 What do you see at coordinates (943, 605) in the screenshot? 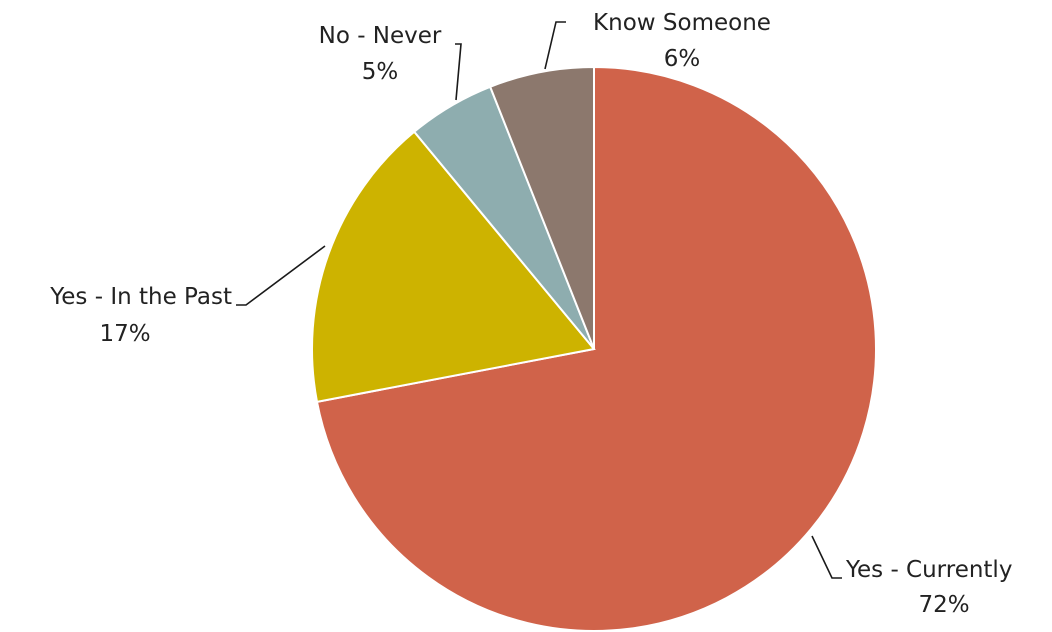
I see `slice-label-yes-currently-value: 72%` at bounding box center [943, 605].